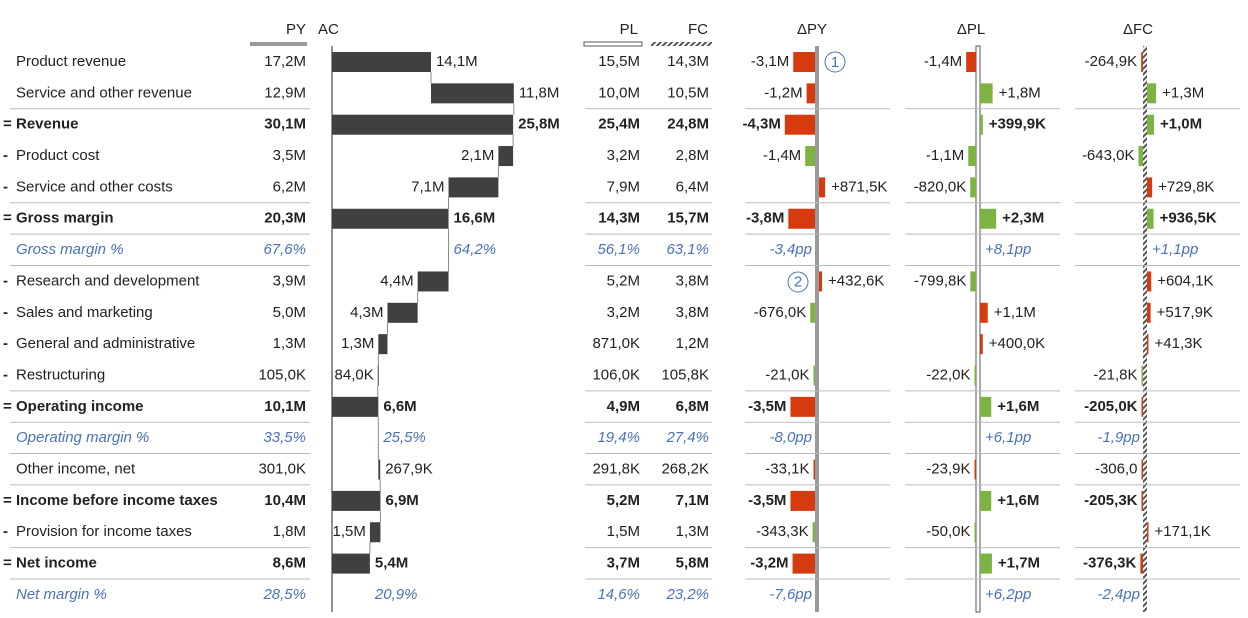 This screenshot has height=618, width=1248. I want to click on row-label: Product cost, so click(58, 155).